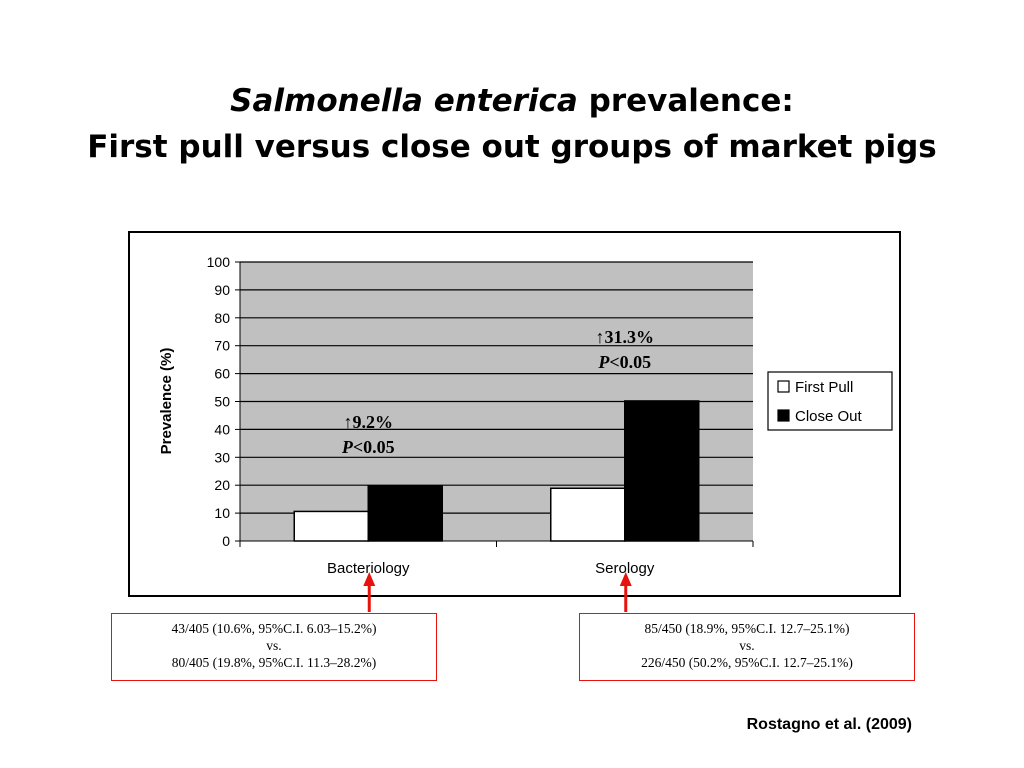  I want to click on x-tick-labels: Bacteriology Serology, so click(491, 568).